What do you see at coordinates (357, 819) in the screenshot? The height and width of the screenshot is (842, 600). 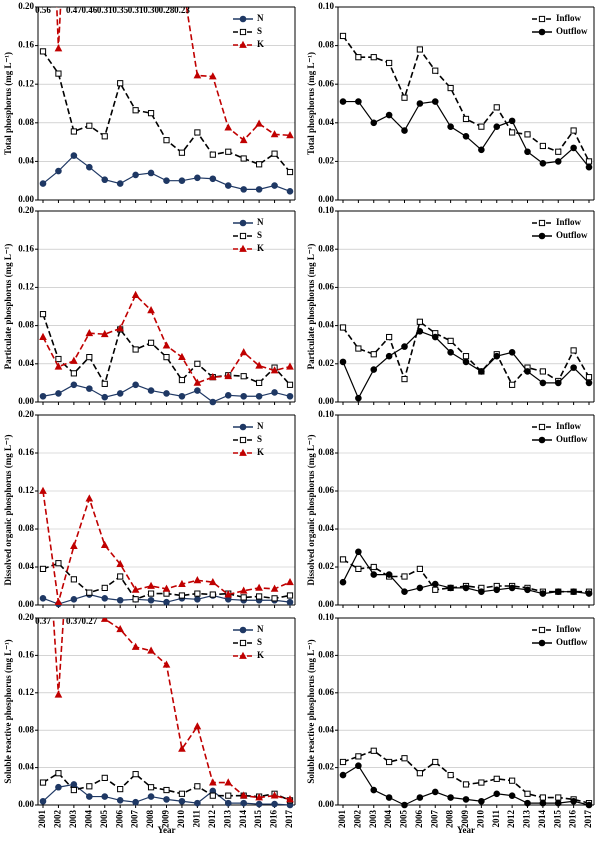 I see `x-tick-label: 2002` at bounding box center [357, 819].